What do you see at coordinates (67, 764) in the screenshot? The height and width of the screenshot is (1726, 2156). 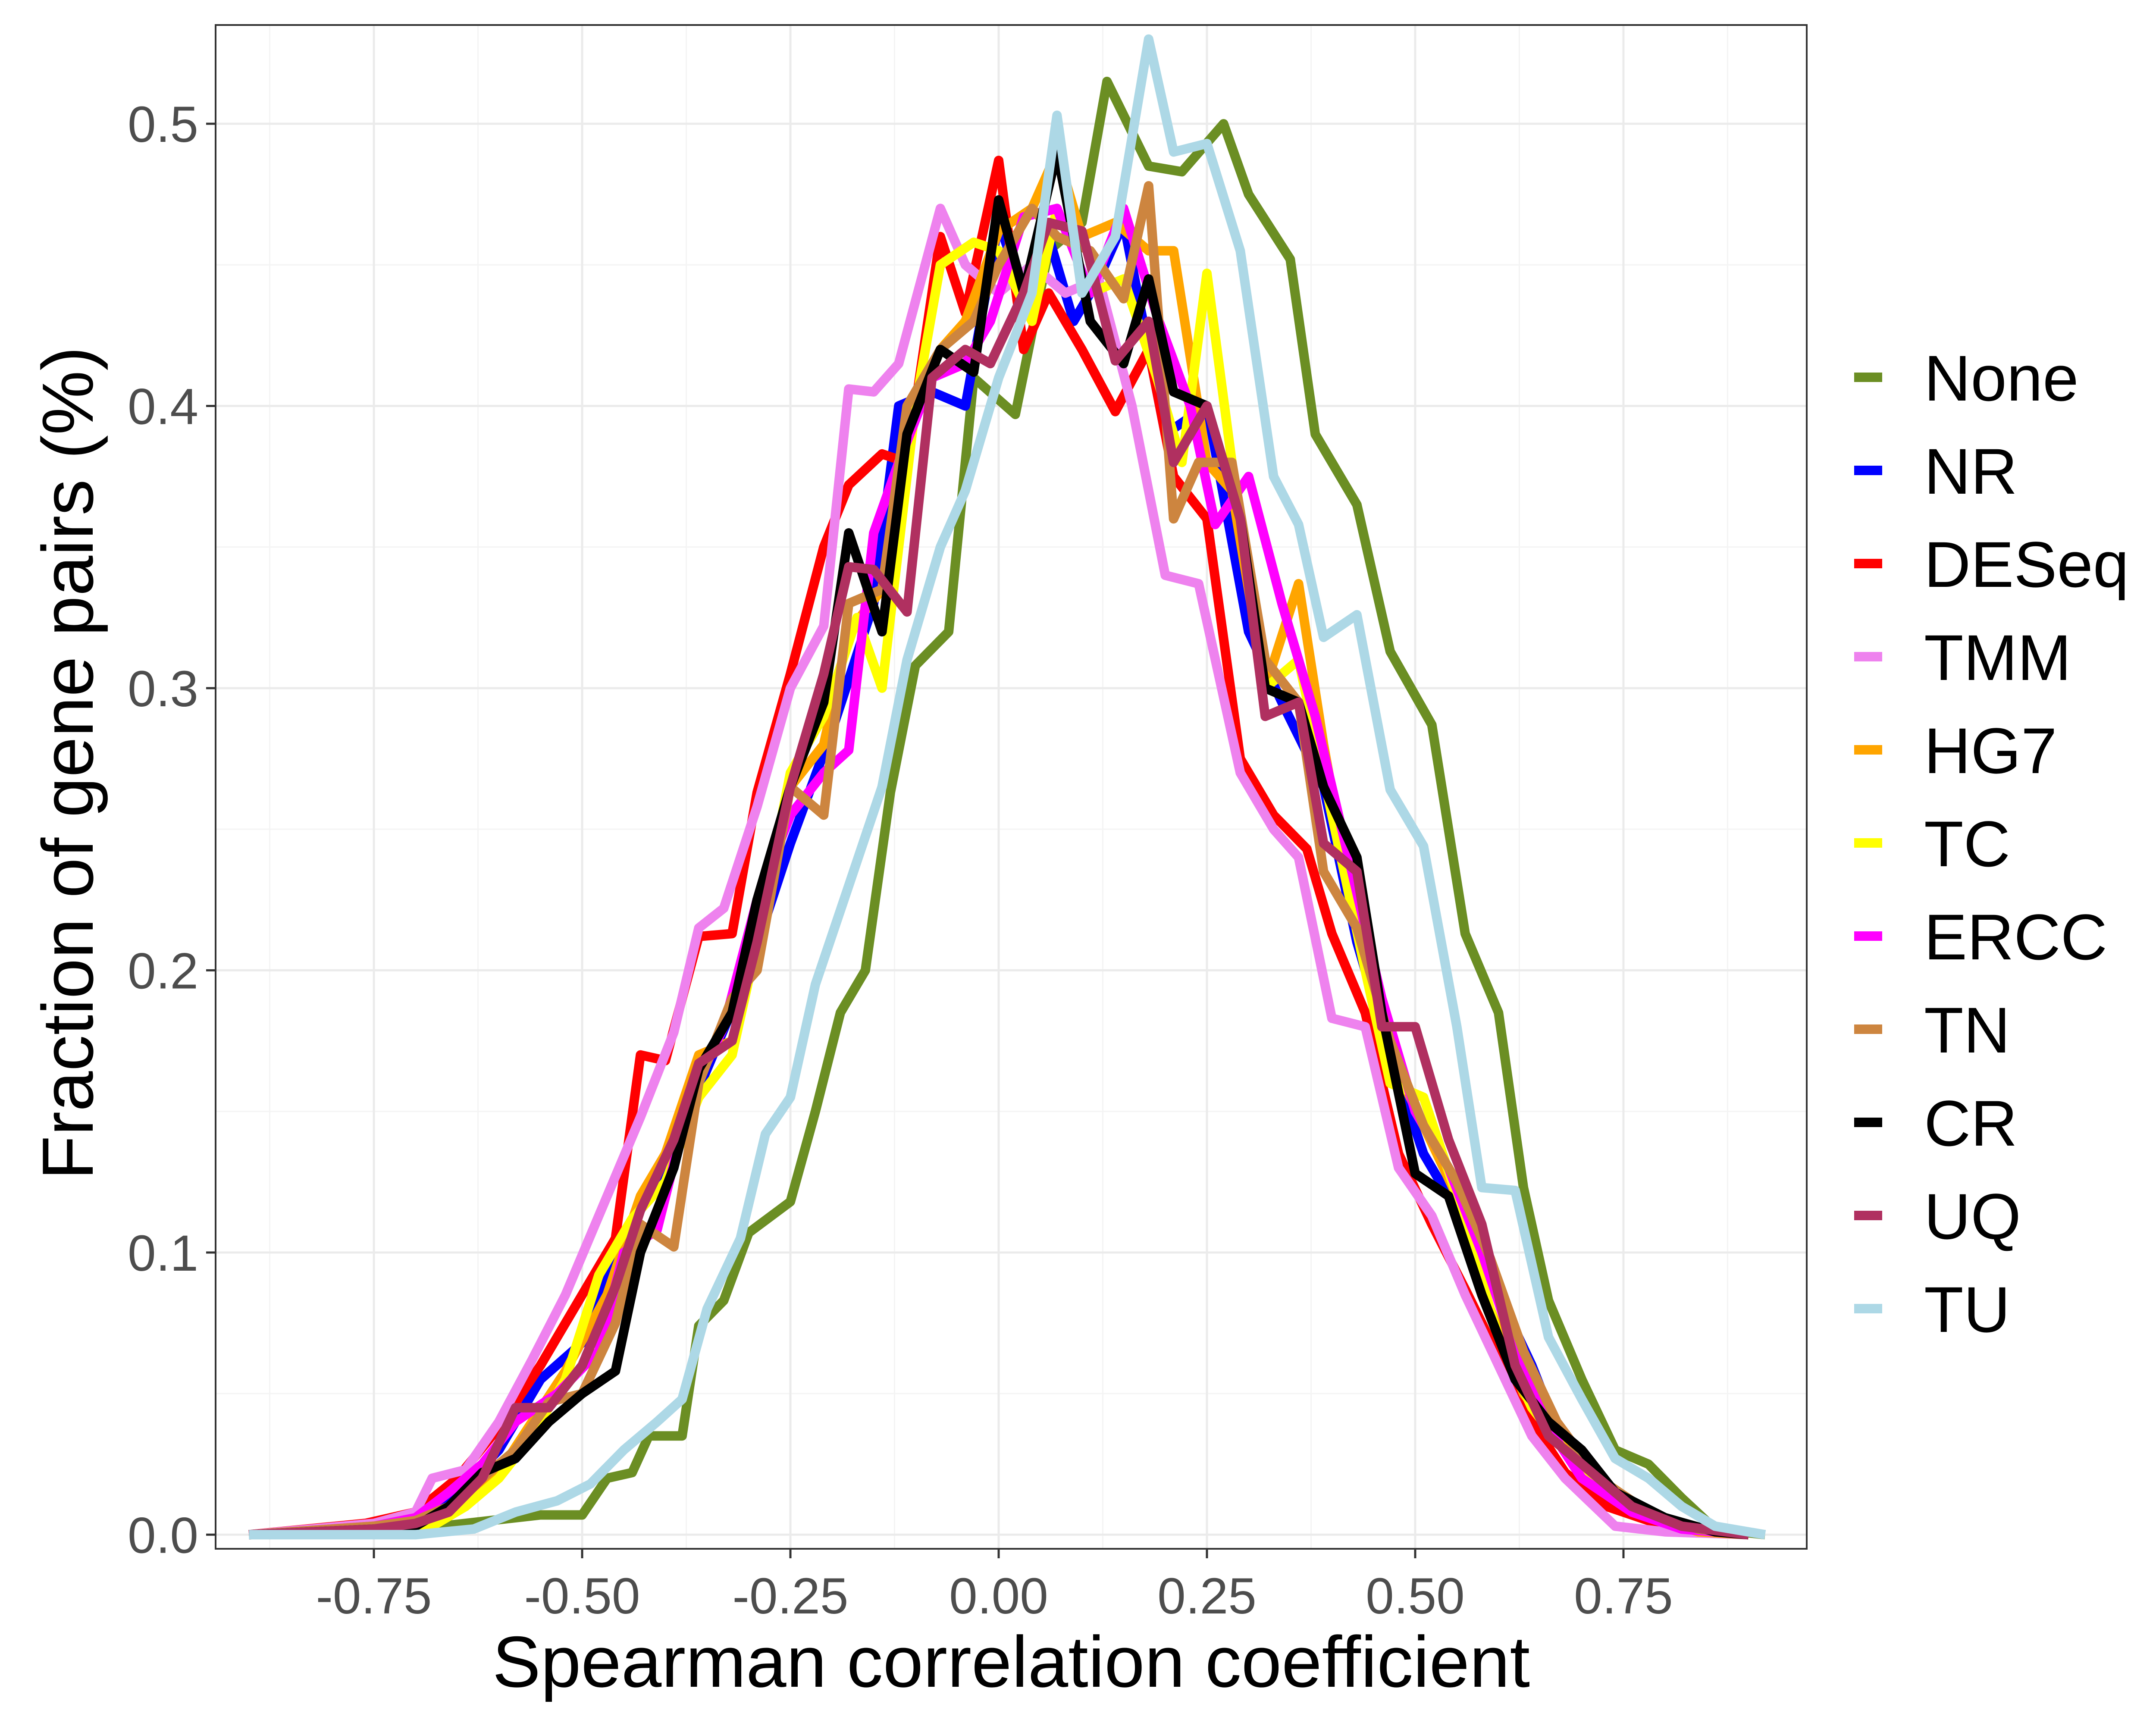 I see `y-axis-title: Fraction of gene pairs (%)` at bounding box center [67, 764].